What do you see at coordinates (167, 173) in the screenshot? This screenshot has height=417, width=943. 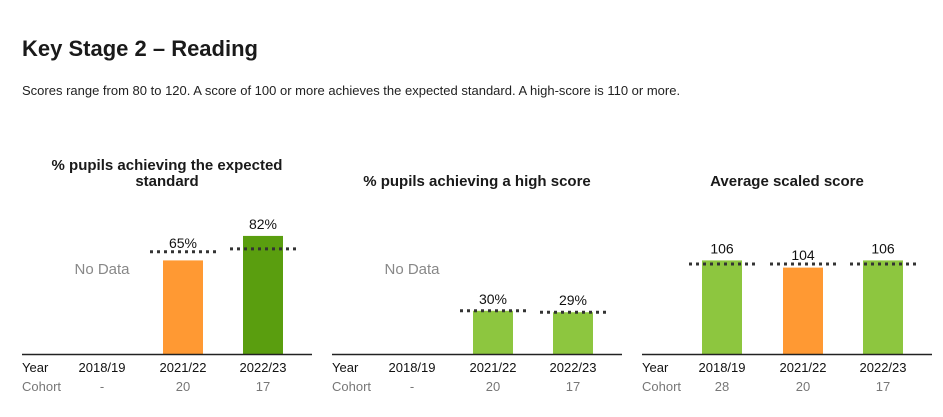 I see `chart-title: % pupils achieving the expected standard` at bounding box center [167, 173].